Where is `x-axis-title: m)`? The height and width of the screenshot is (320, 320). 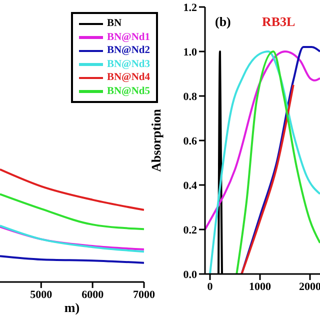
x-axis-title: m) is located at coordinates (72, 307).